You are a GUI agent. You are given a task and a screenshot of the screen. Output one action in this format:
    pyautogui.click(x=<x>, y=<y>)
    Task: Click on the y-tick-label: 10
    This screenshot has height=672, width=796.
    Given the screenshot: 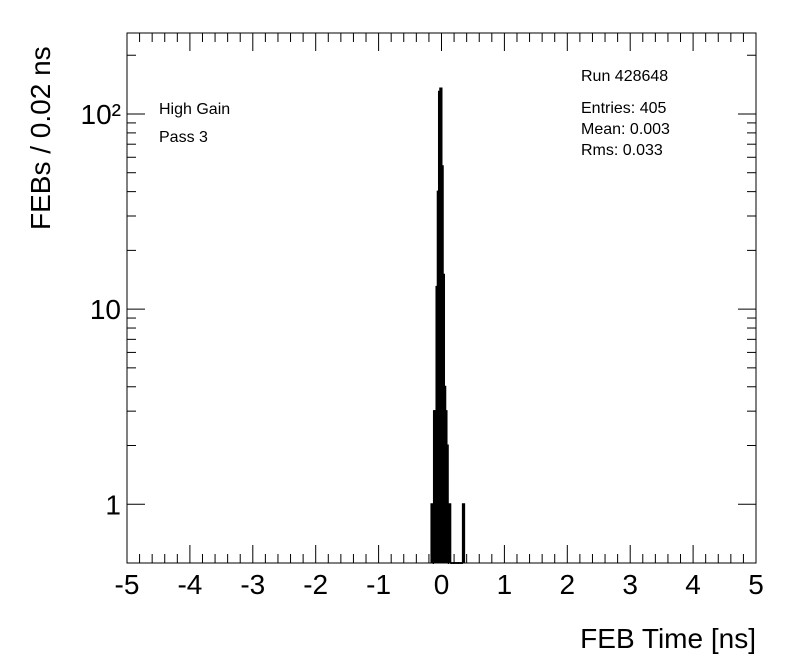 What is the action you would take?
    pyautogui.click(x=105, y=309)
    